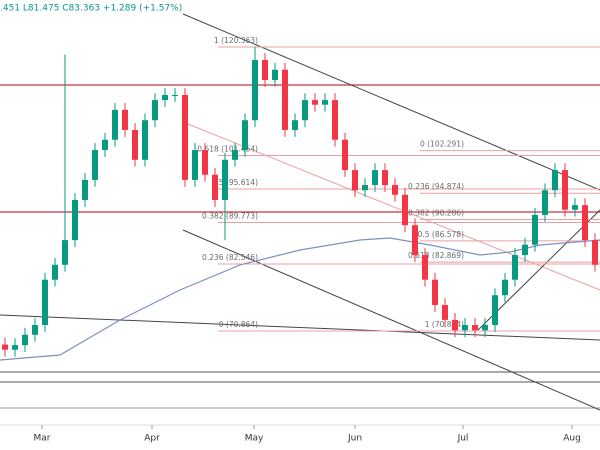 The height and width of the screenshot is (450, 600). I want to click on fib-label: 0 (70.864), so click(238, 324).